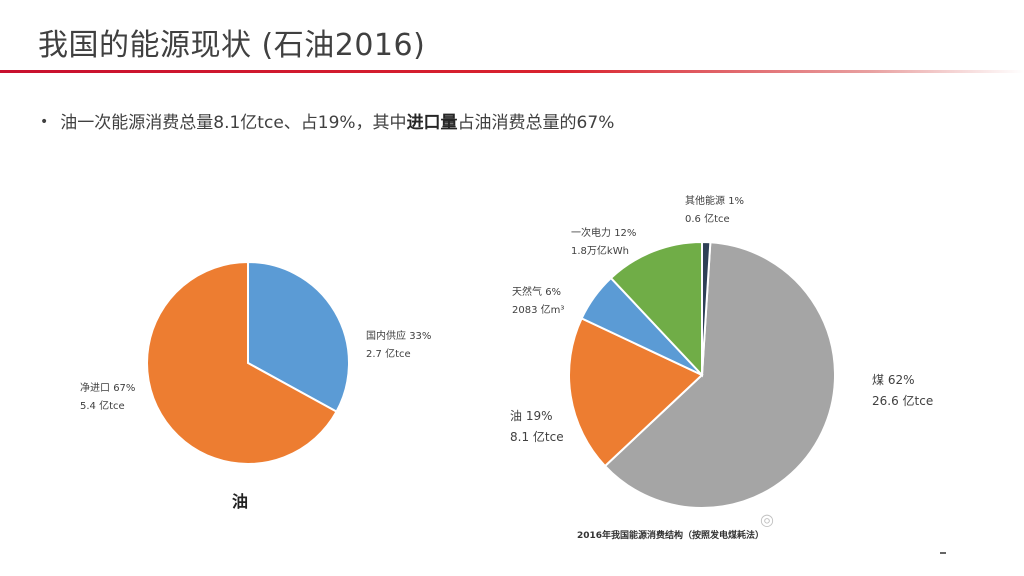 The image size is (1024, 576). What do you see at coordinates (386, 336) in the screenshot?
I see `slice-label: 国内供应` at bounding box center [386, 336].